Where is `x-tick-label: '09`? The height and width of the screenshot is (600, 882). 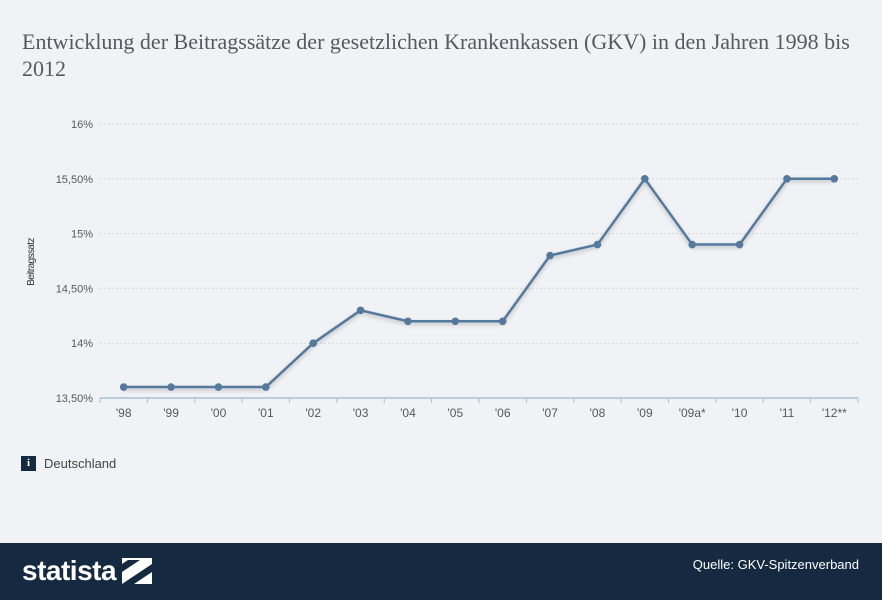
x-tick-label: '09 is located at coordinates (645, 413).